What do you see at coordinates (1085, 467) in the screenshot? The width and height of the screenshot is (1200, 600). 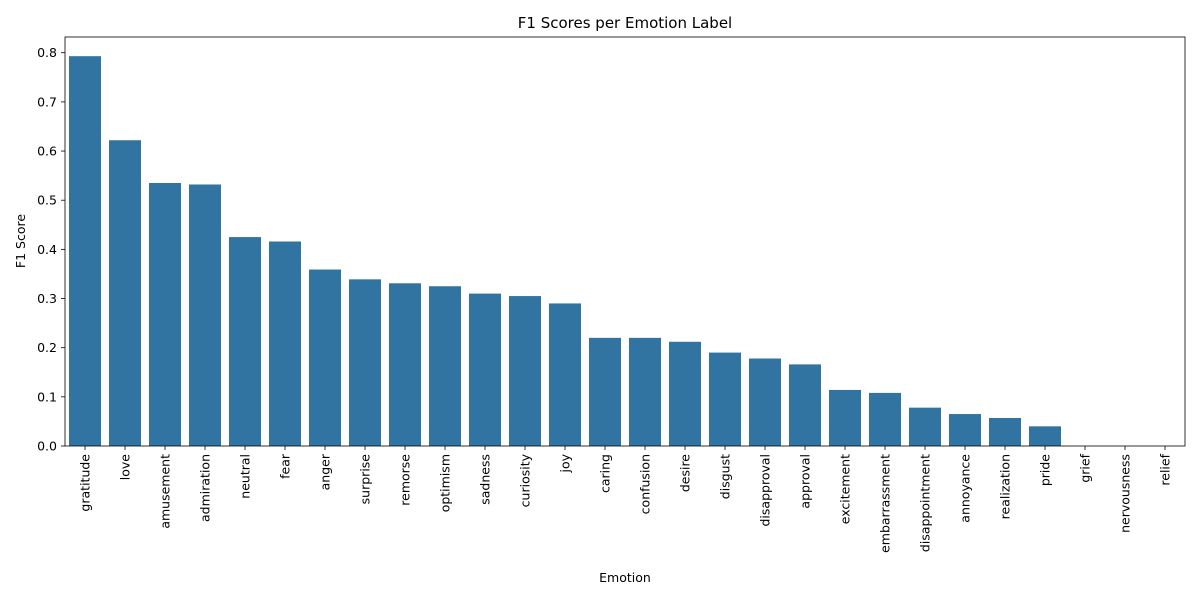 I see `x-tick-label: grief` at bounding box center [1085, 467].